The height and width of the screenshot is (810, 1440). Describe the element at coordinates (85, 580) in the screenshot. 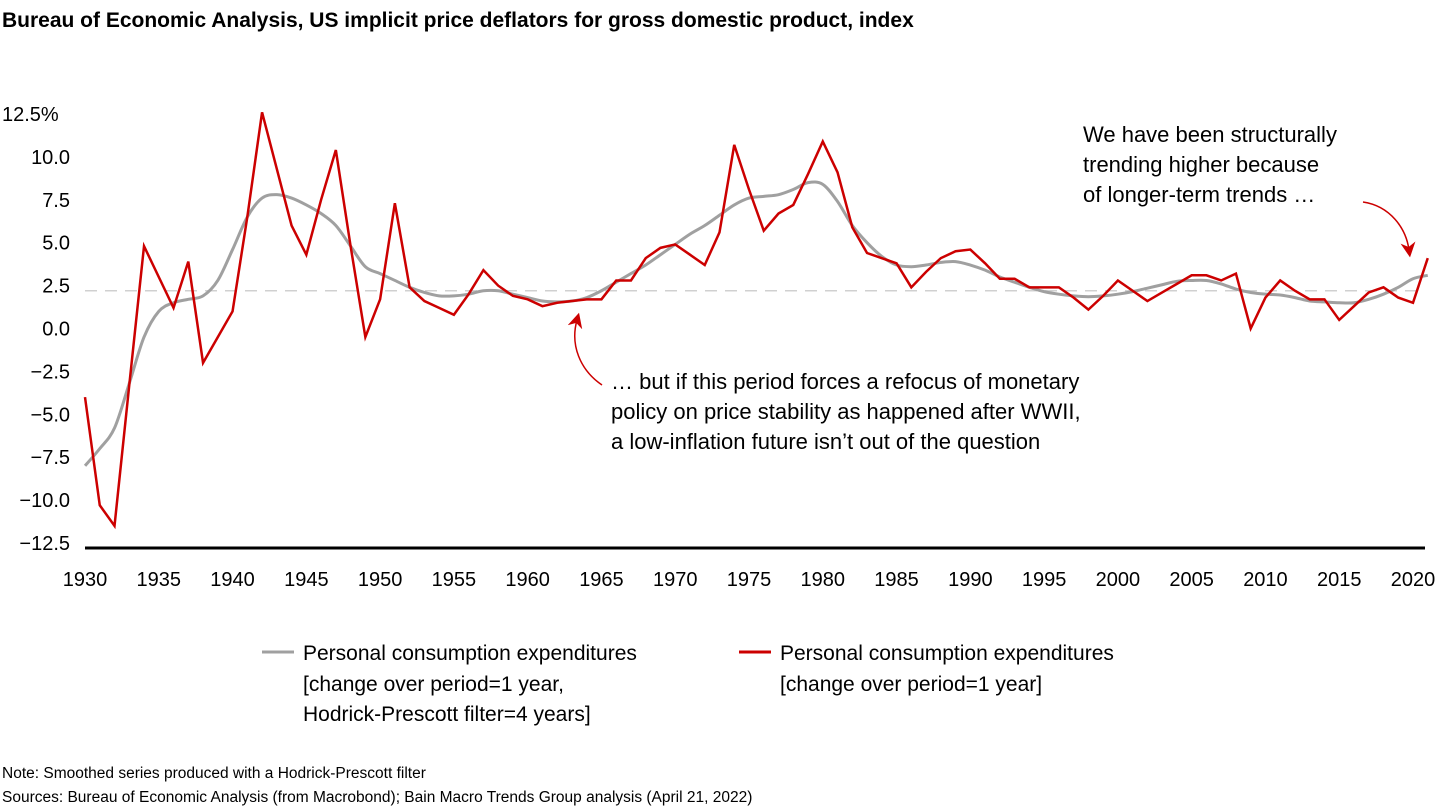

I see `x-tick-label: 1930` at that location.